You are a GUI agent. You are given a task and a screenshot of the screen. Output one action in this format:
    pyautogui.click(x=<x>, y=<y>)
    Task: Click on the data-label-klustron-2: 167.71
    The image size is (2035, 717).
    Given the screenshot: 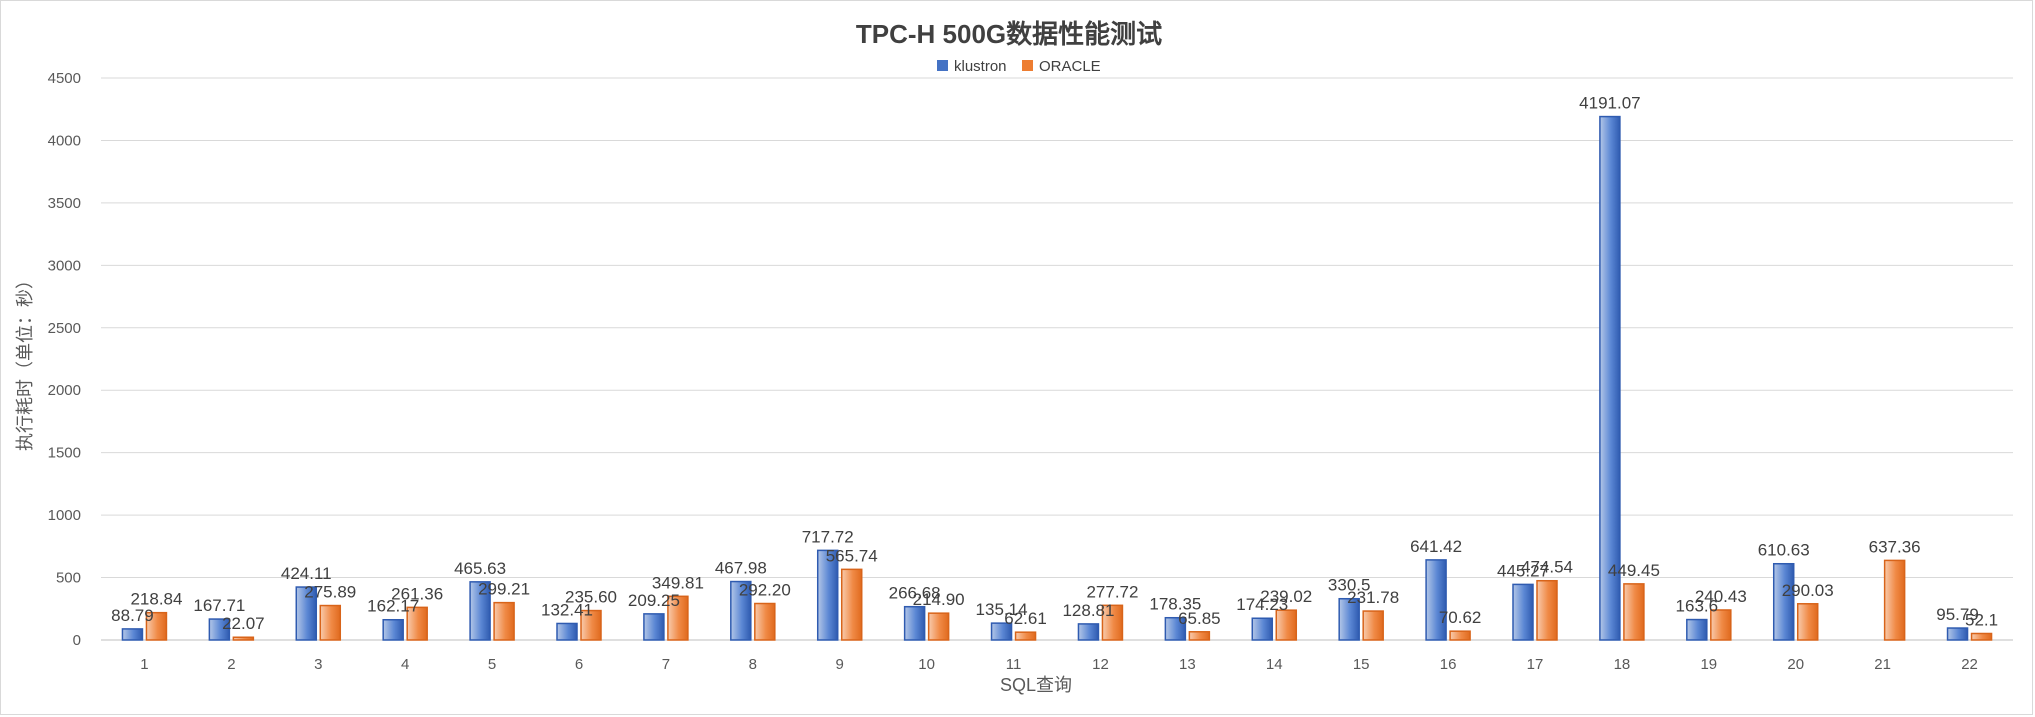 What is the action you would take?
    pyautogui.click(x=219, y=605)
    